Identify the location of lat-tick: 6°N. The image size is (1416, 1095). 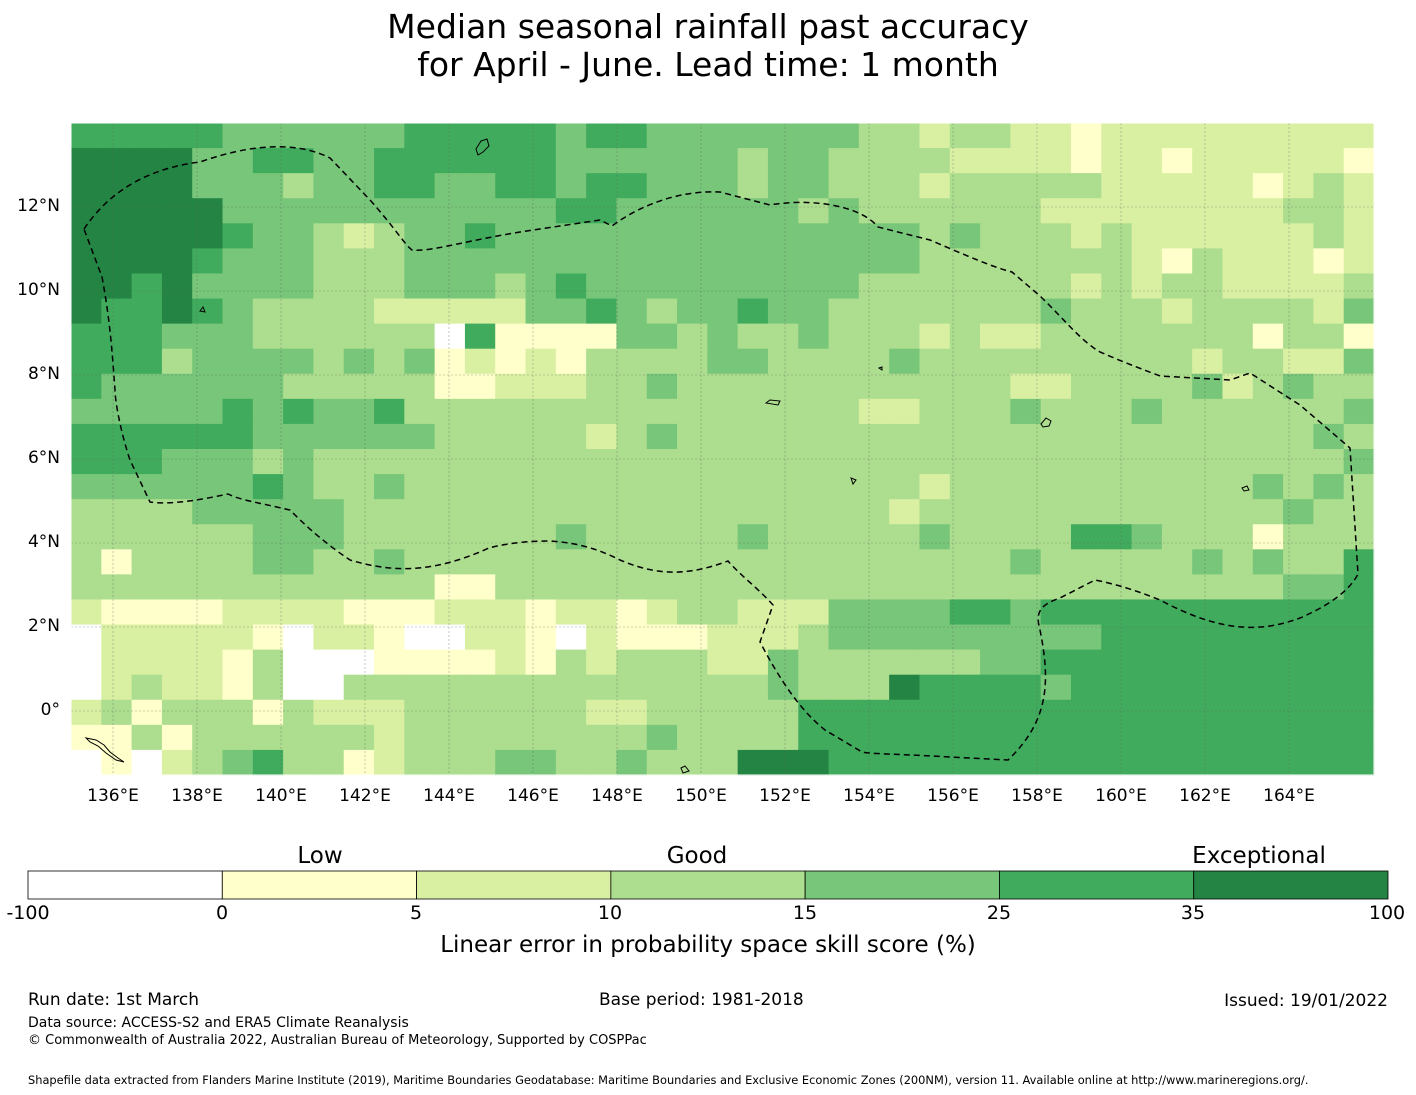
(43, 458).